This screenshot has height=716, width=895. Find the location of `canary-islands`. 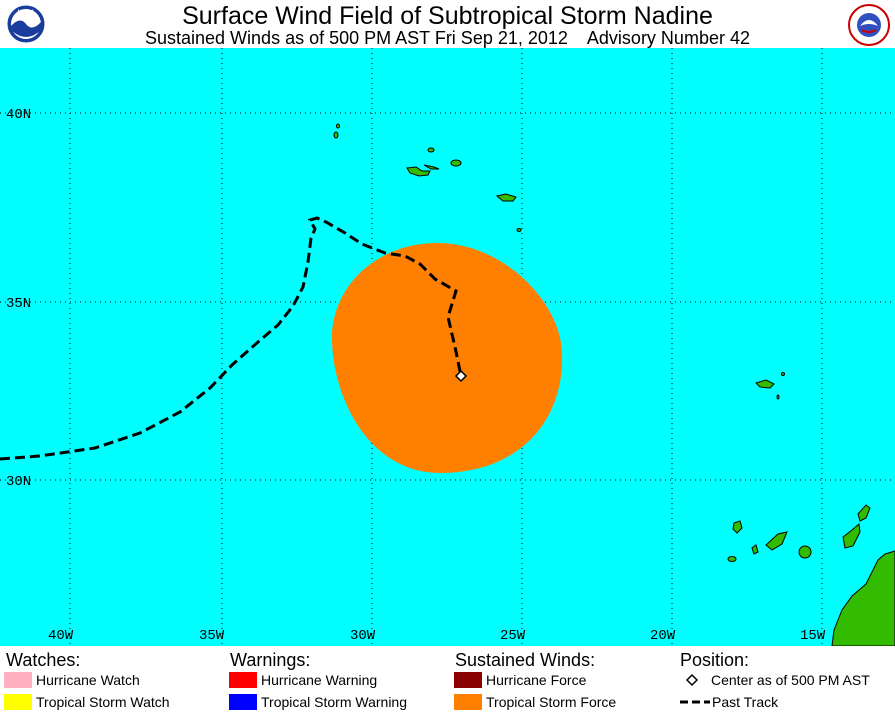

canary-islands is located at coordinates (799, 533).